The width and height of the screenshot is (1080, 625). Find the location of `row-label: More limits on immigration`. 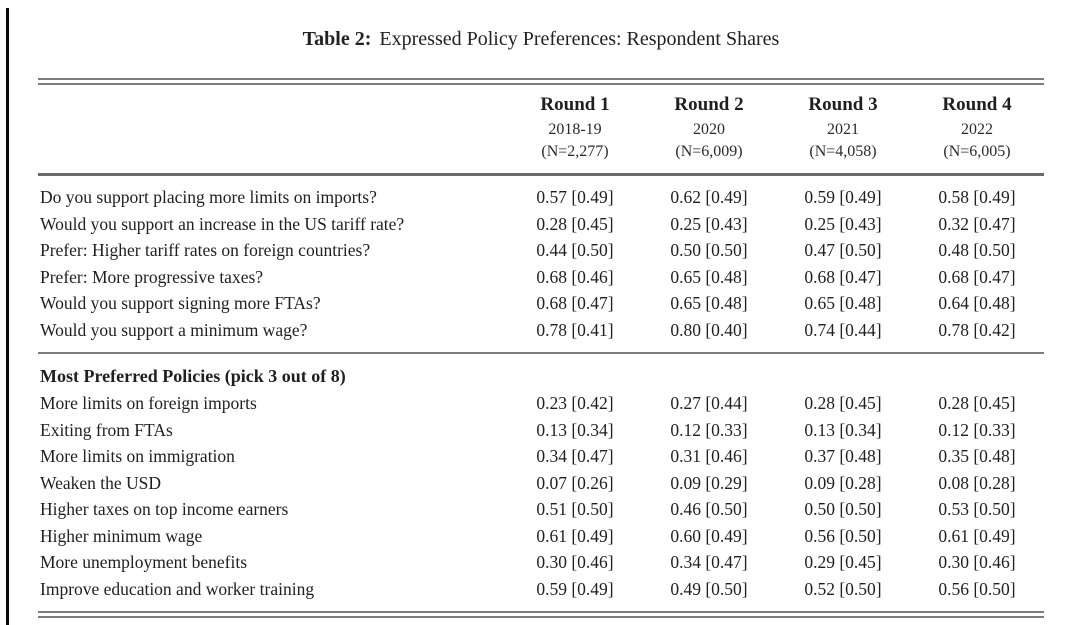

row-label: More limits on immigration is located at coordinates (137, 456).